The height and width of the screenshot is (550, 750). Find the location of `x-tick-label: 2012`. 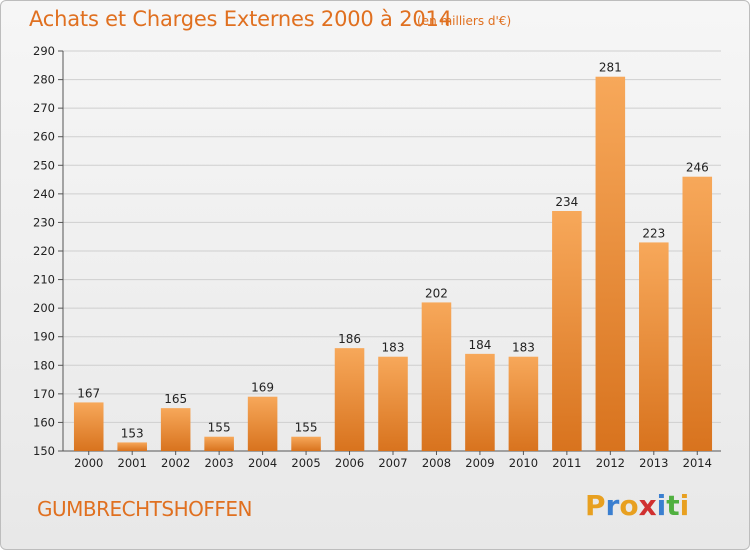

x-tick-label: 2012 is located at coordinates (610, 463).